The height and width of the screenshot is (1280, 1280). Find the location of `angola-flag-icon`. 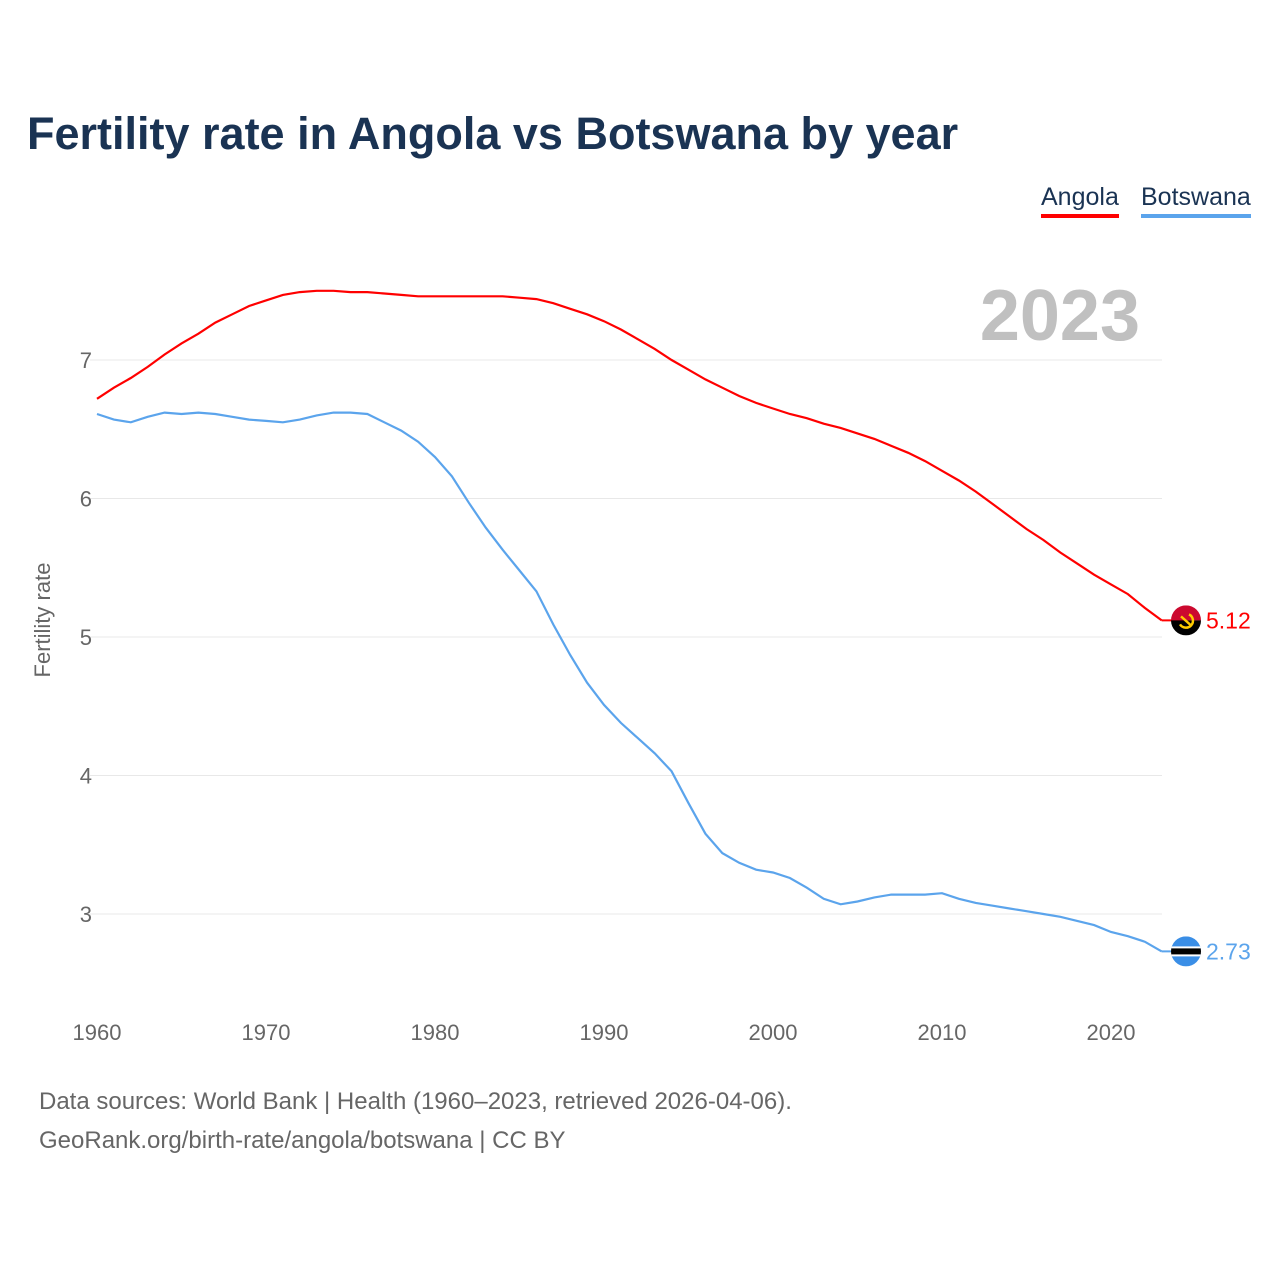

angola-flag-icon is located at coordinates (1186, 620).